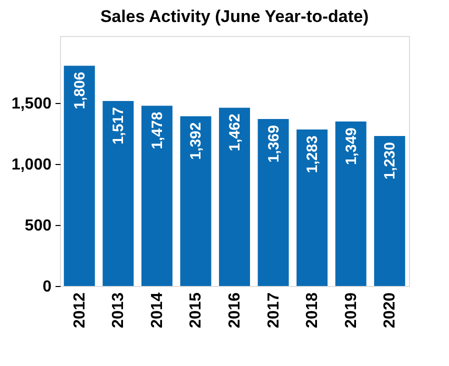  What do you see at coordinates (273, 144) in the screenshot?
I see `data-label: 1,369` at bounding box center [273, 144].